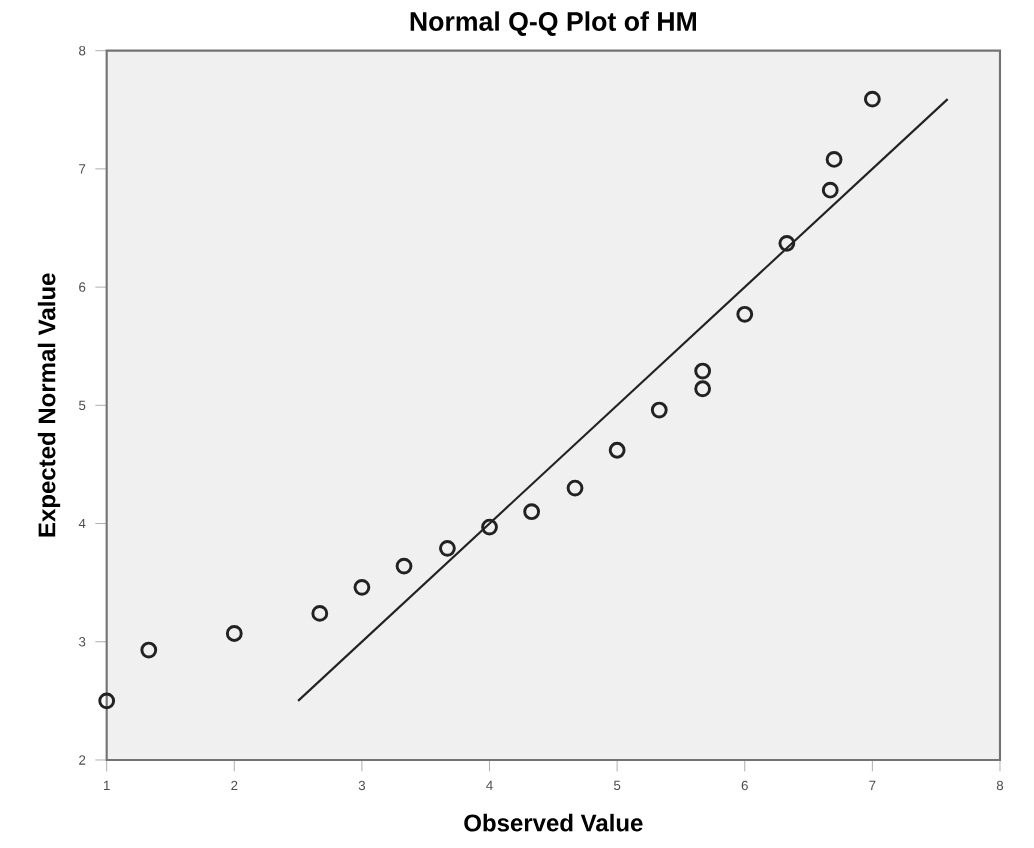 The height and width of the screenshot is (848, 1034). I want to click on x-axis-title: Observed Value, so click(553, 822).